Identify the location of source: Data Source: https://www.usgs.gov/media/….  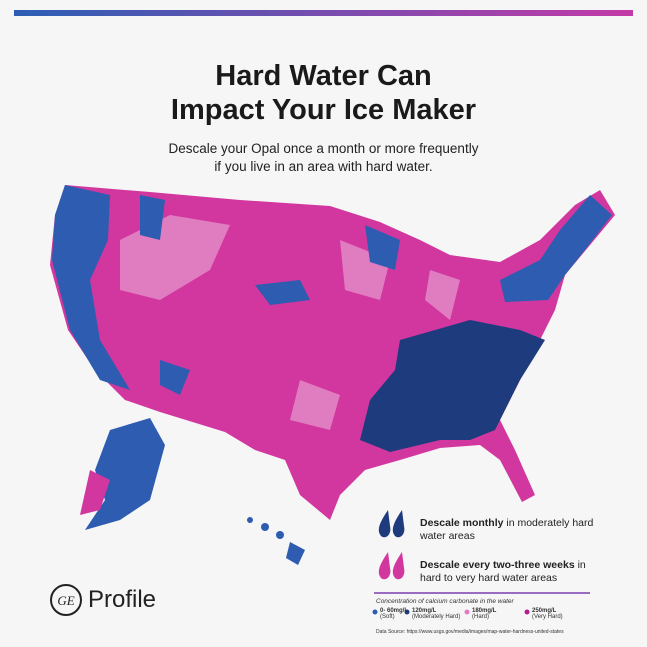
(470, 632).